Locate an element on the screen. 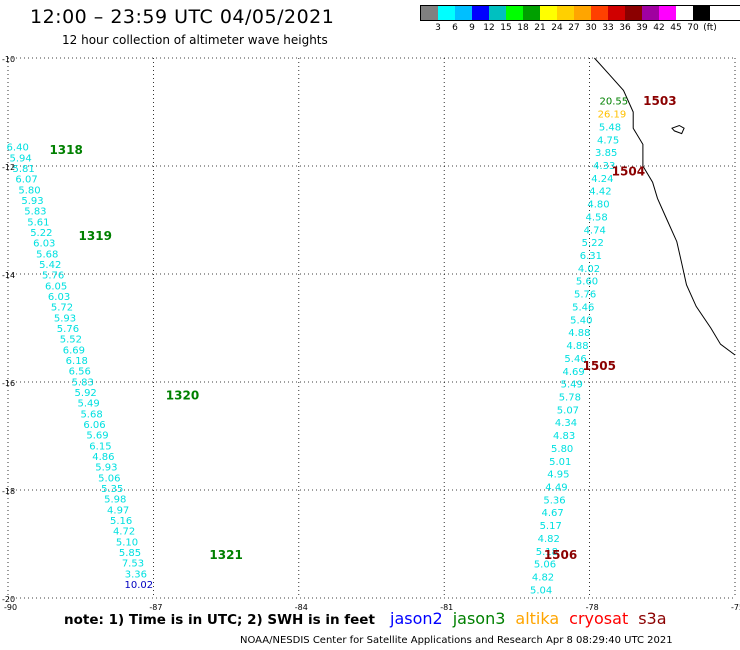 The height and width of the screenshot is (650, 740). lat-tick-label: -18 is located at coordinates (8, 491).